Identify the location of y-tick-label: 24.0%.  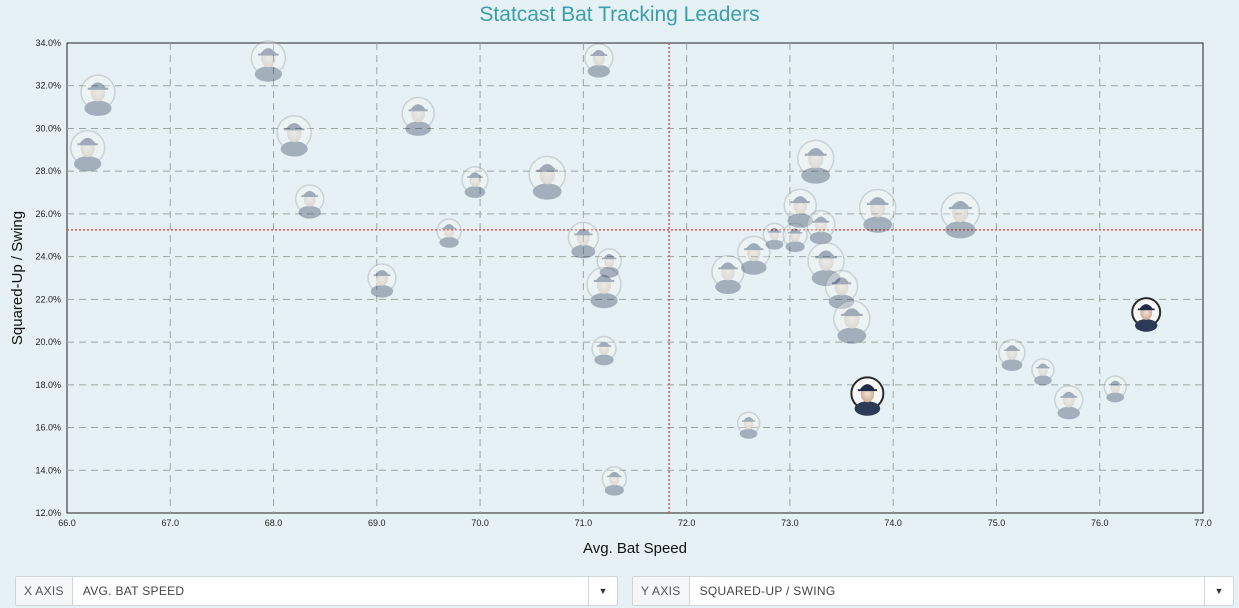
(48, 257).